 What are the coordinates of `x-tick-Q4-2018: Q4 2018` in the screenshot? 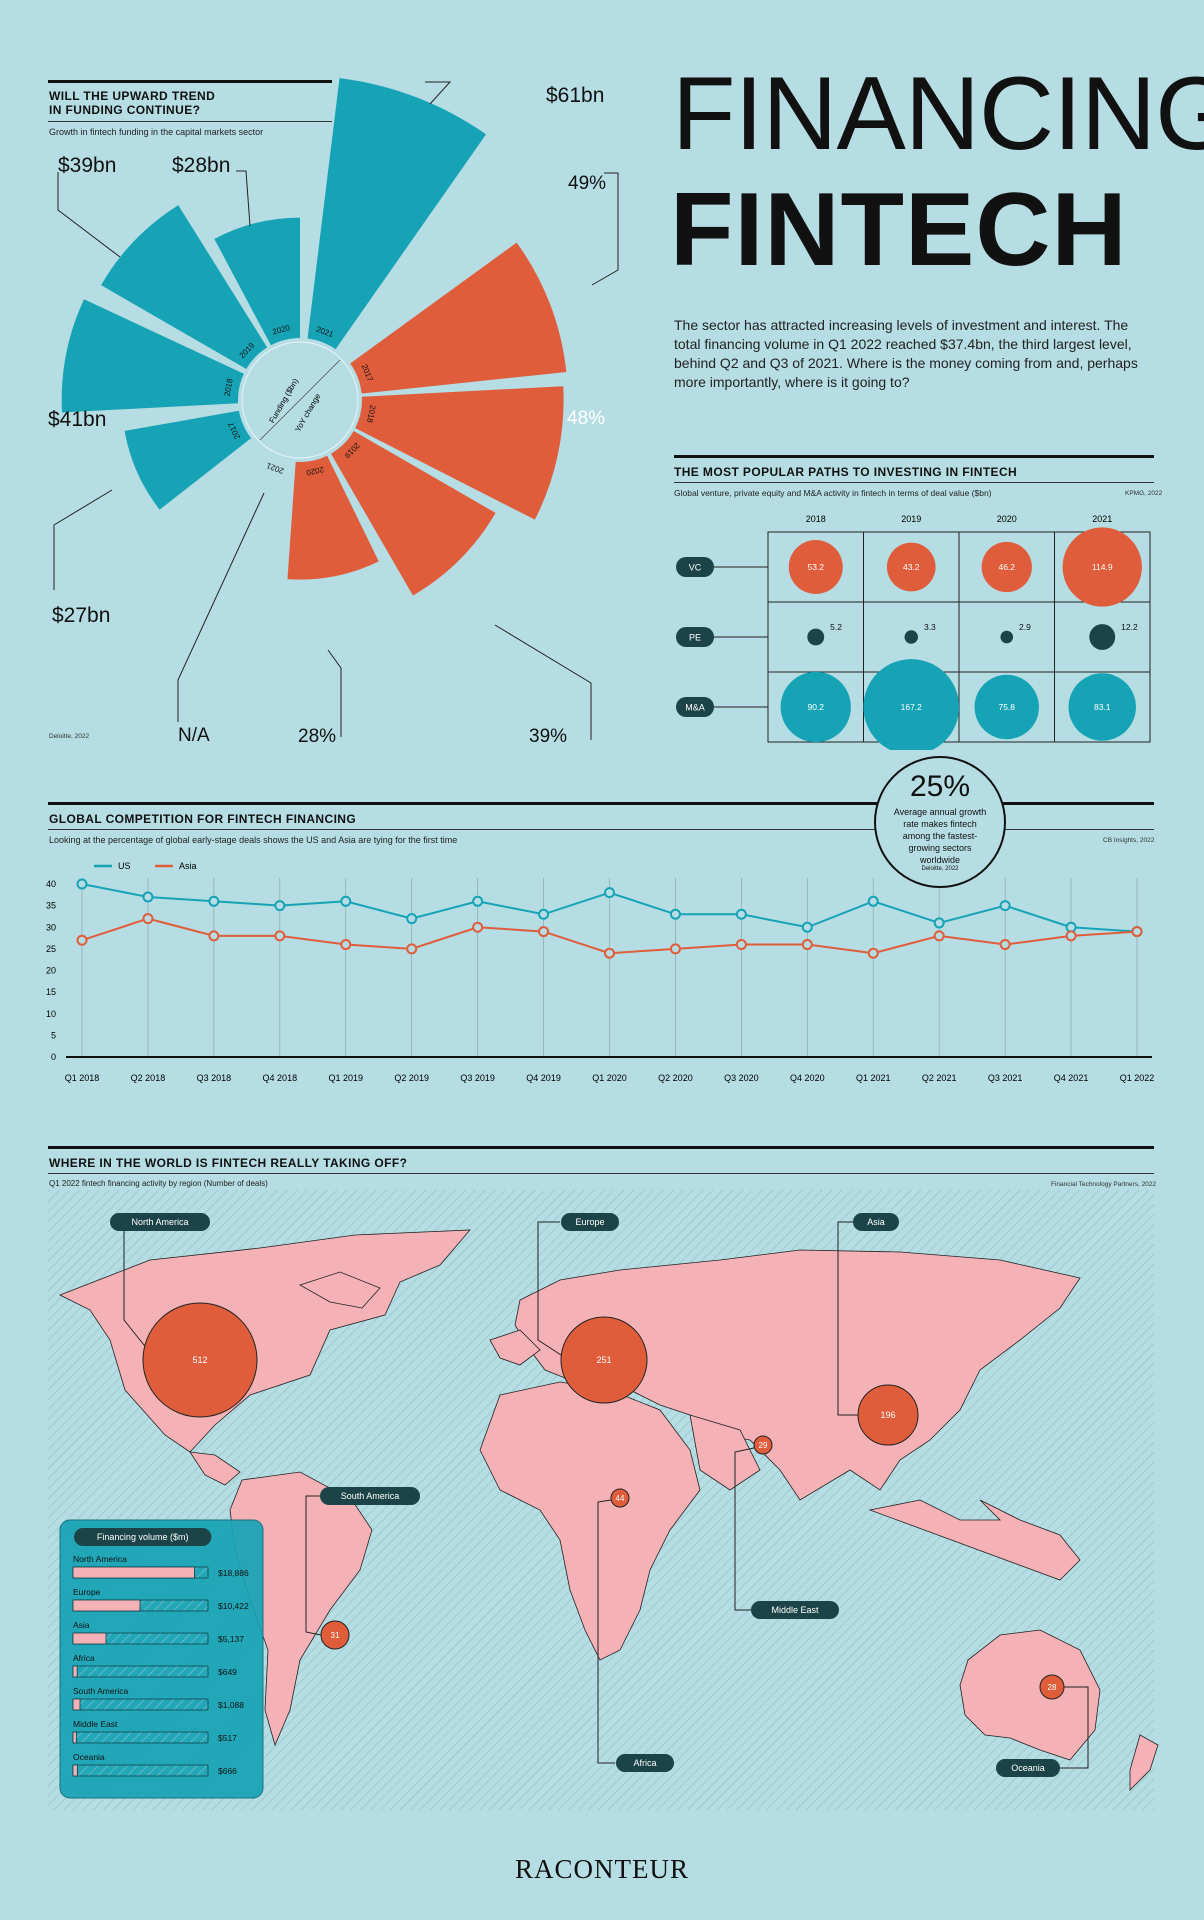 It's located at (280, 1078).